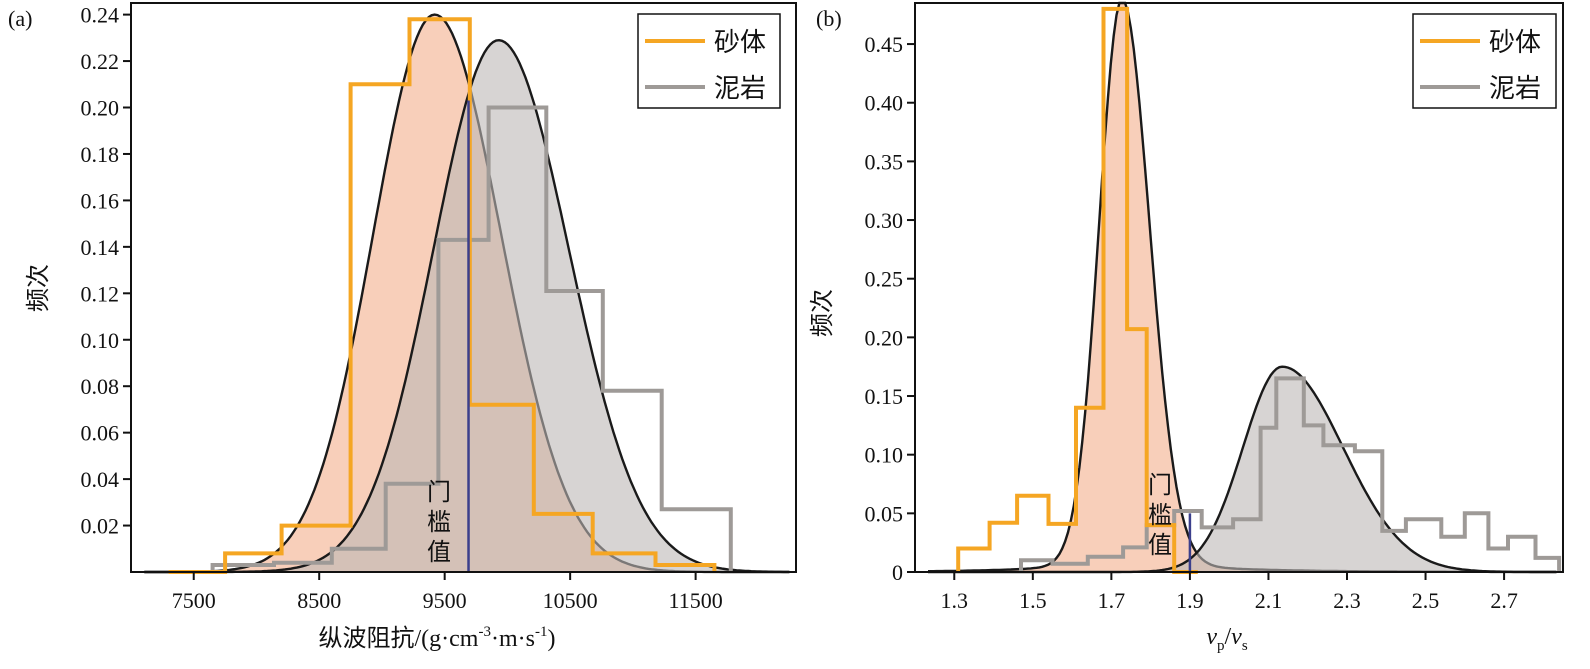 This screenshot has height=669, width=1590. What do you see at coordinates (1515, 88) in the screenshot?
I see `legend-label-mudstone-b: 泥岩` at bounding box center [1515, 88].